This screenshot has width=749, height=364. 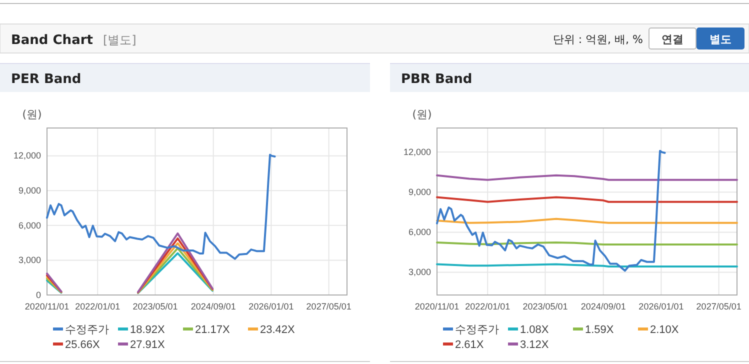 I want to click on legend-label: 23.42X, so click(x=278, y=330).